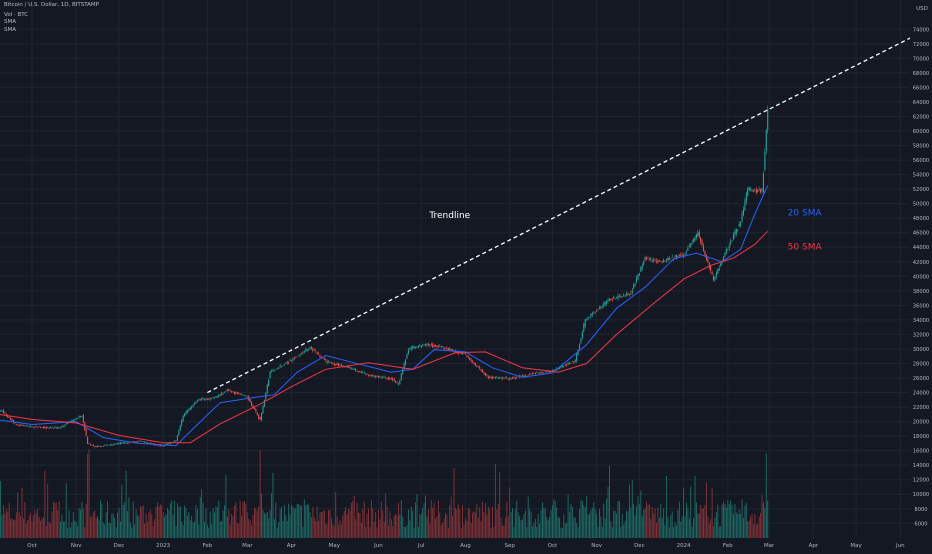  What do you see at coordinates (921, 190) in the screenshot?
I see `price-tick-label: 52000` at bounding box center [921, 190].